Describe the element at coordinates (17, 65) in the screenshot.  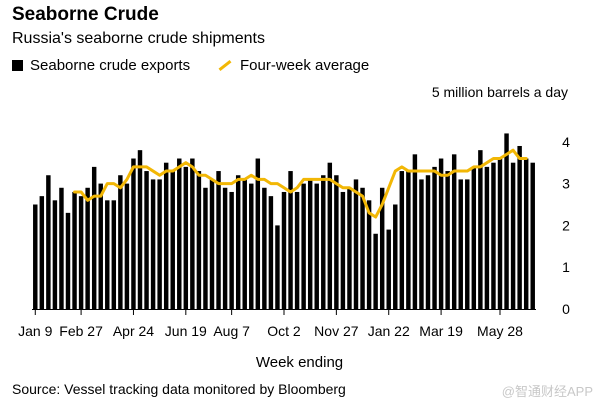
I see `legend-bar-swatch` at that location.